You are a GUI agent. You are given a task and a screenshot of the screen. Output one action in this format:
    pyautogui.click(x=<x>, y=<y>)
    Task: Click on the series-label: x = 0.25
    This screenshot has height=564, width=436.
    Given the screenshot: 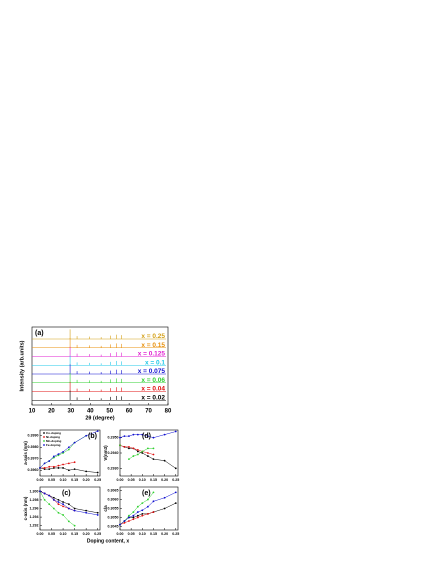 What is the action you would take?
    pyautogui.click(x=153, y=336)
    